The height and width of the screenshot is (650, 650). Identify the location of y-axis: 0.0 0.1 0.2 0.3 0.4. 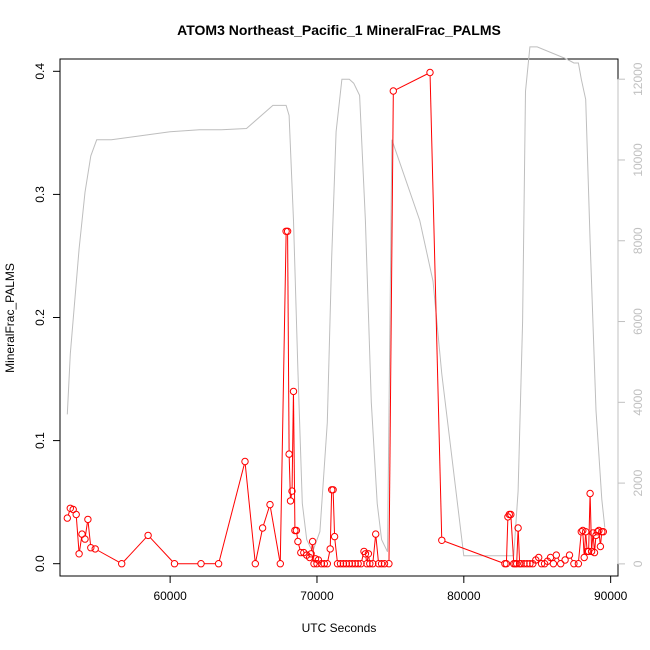
(47, 317).